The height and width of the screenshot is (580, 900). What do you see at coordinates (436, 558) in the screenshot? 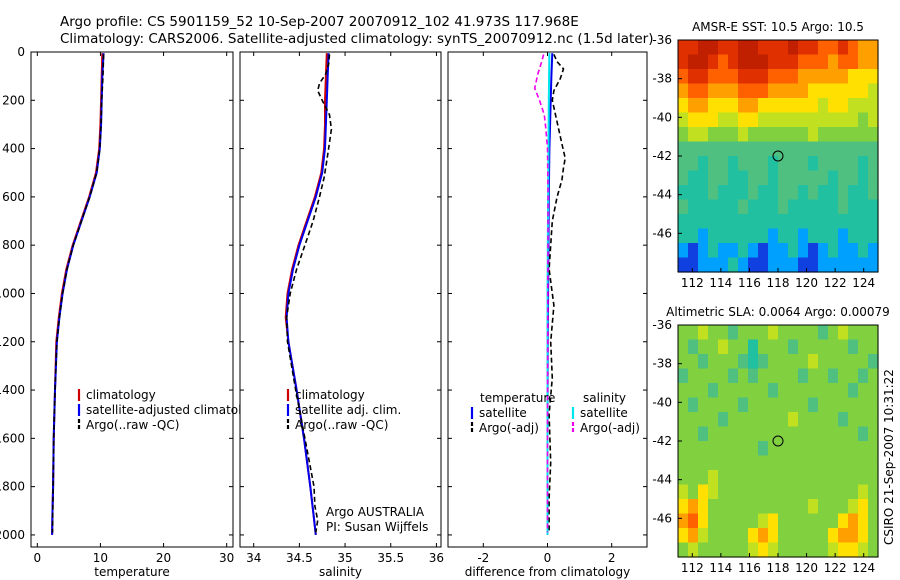
I see `x-tick-label: 36` at bounding box center [436, 558].